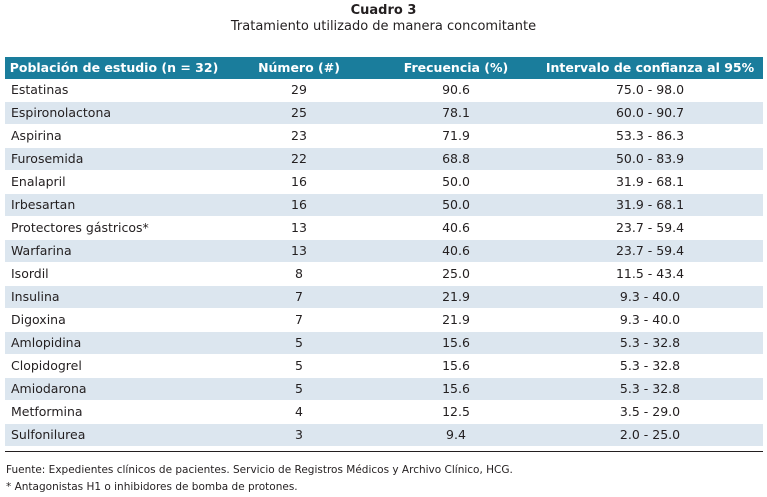 This screenshot has width=767, height=497. Describe the element at coordinates (114, 182) in the screenshot. I see `cell-medication: Enalapril` at that location.